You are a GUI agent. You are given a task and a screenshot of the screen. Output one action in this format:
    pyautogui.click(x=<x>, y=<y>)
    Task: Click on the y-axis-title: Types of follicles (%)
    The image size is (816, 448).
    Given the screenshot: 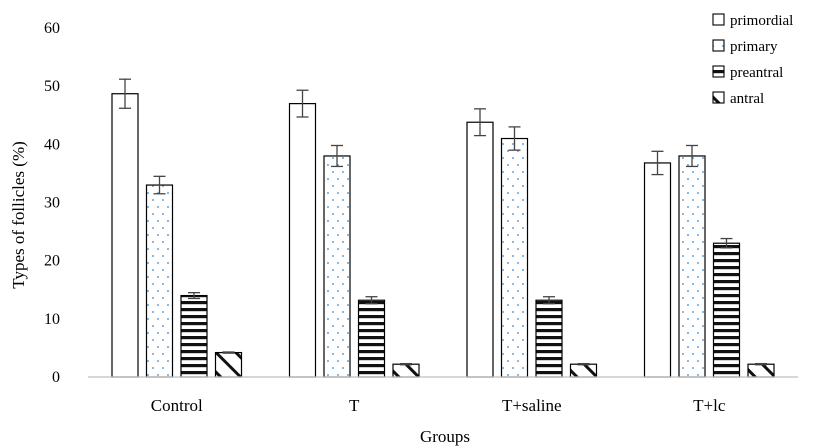 What is the action you would take?
    pyautogui.click(x=18, y=215)
    